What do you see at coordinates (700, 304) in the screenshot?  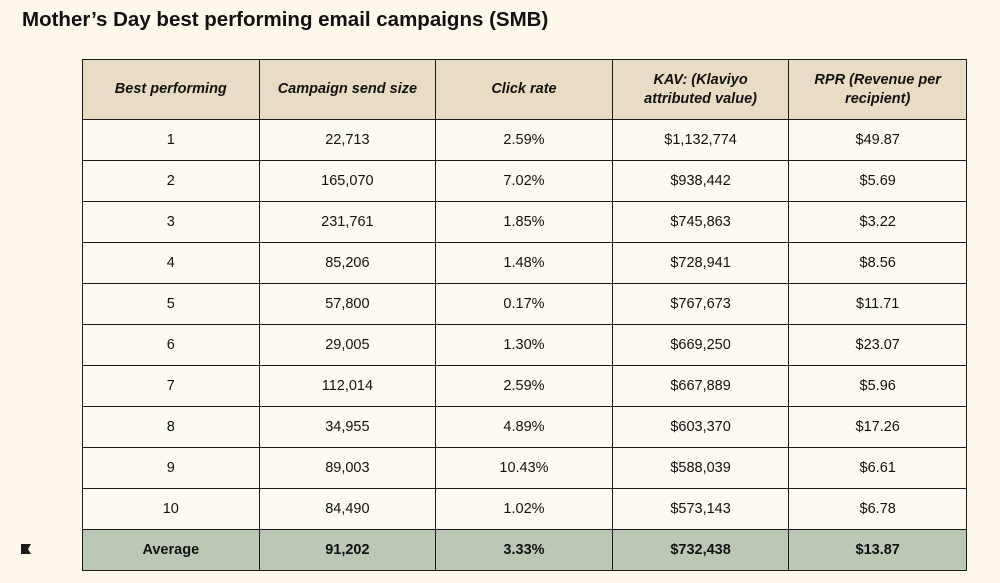 I see `cell-kav: $767,673` at bounding box center [700, 304].